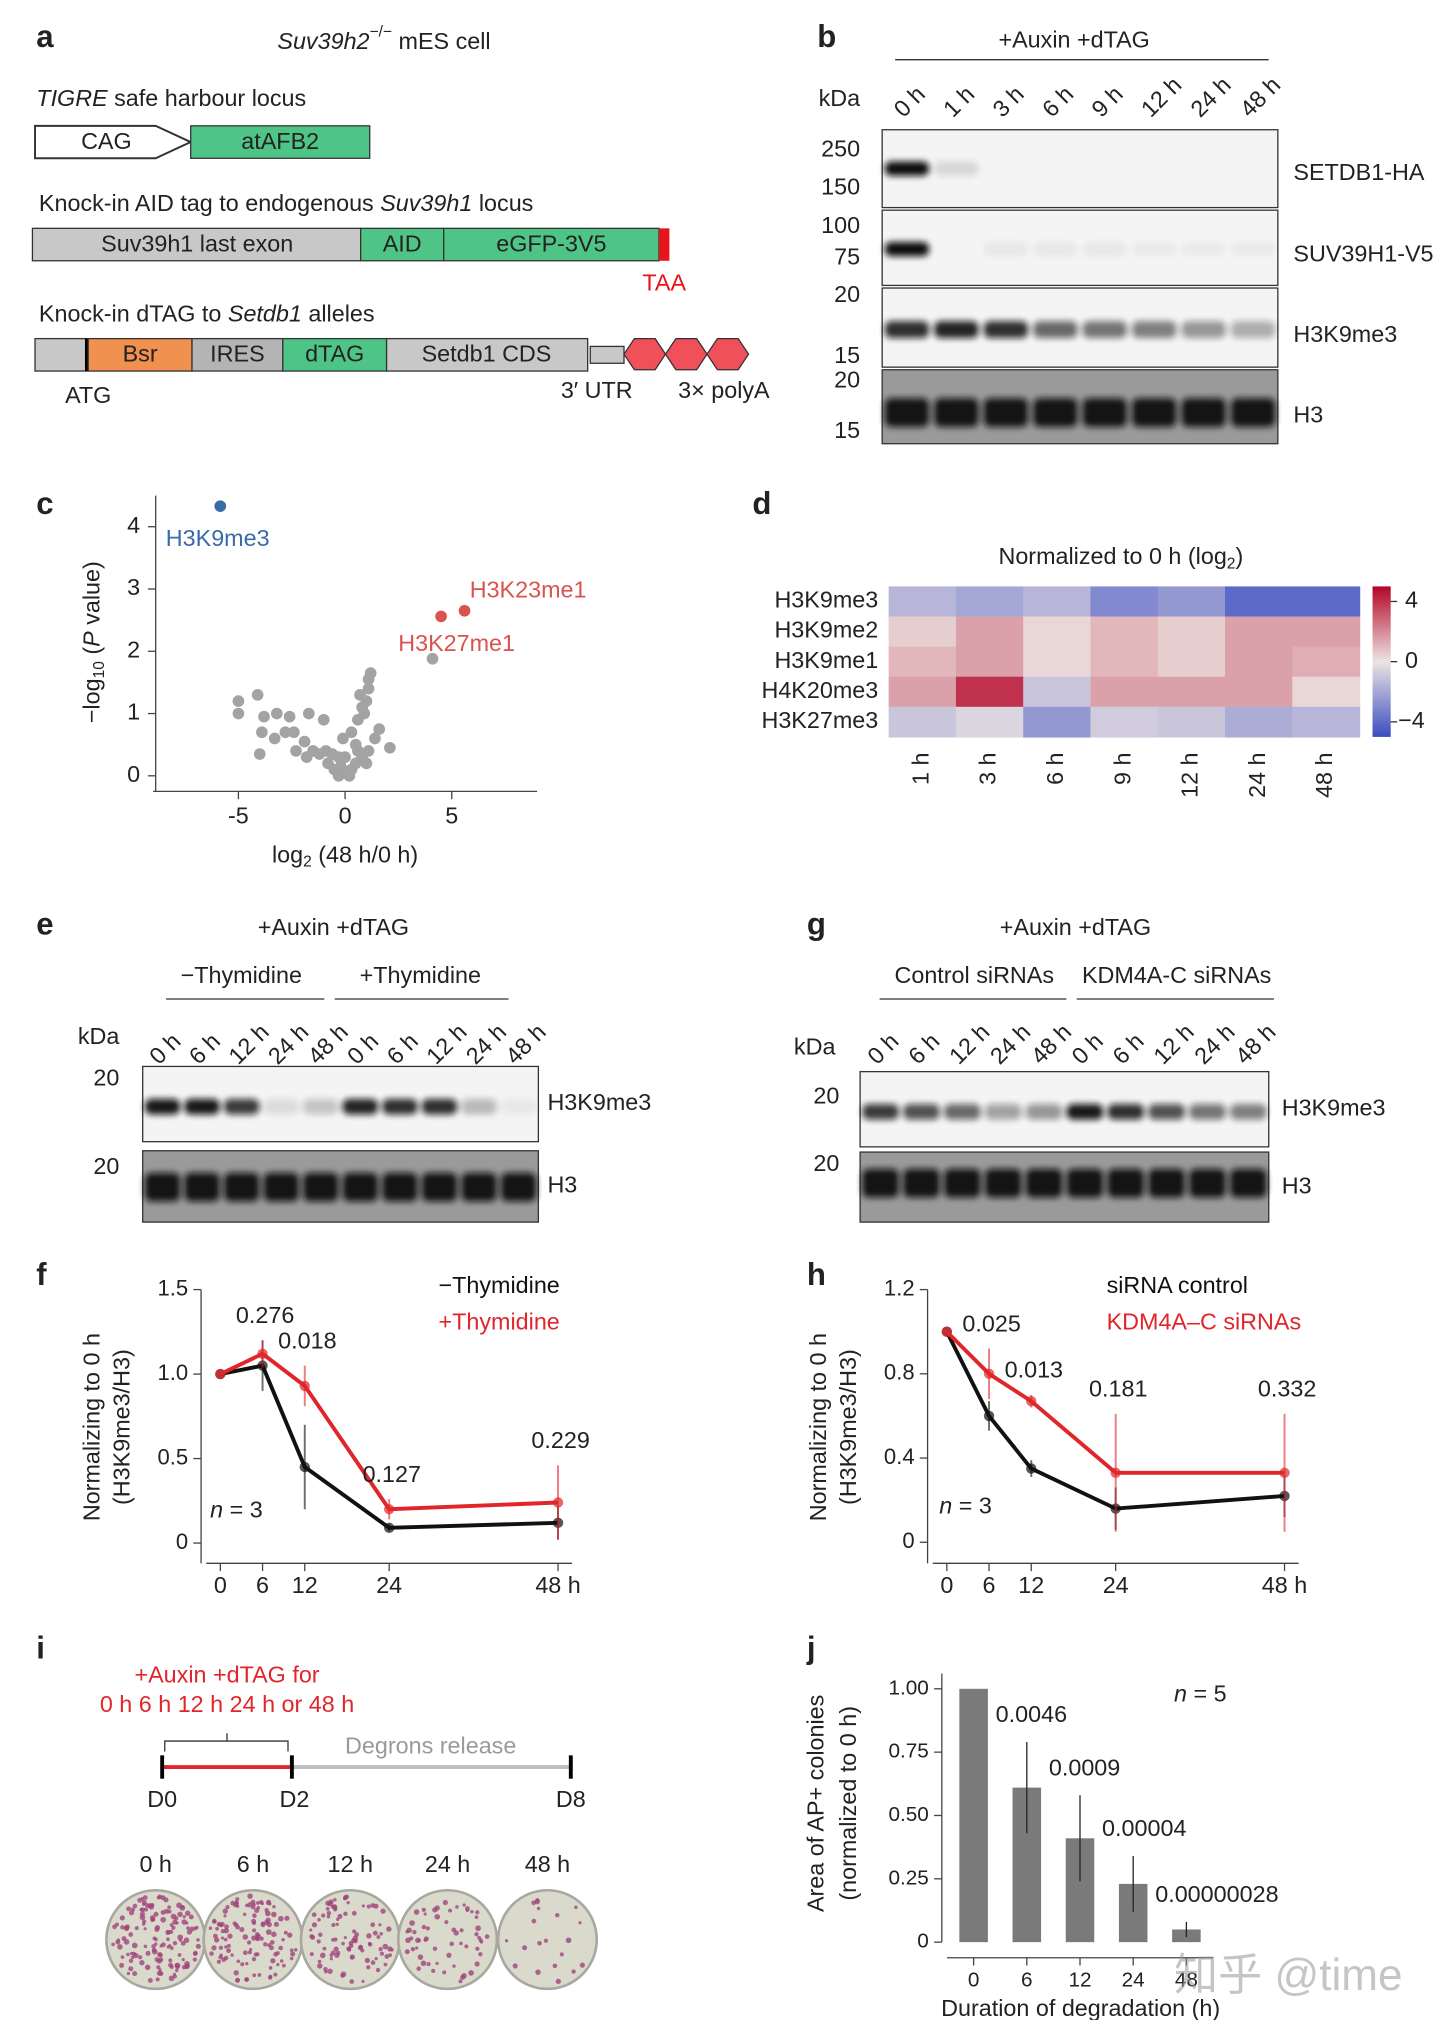 The image size is (1440, 2020). What do you see at coordinates (327, 1044) in the screenshot?
I see `lane-label: 48 h` at bounding box center [327, 1044].